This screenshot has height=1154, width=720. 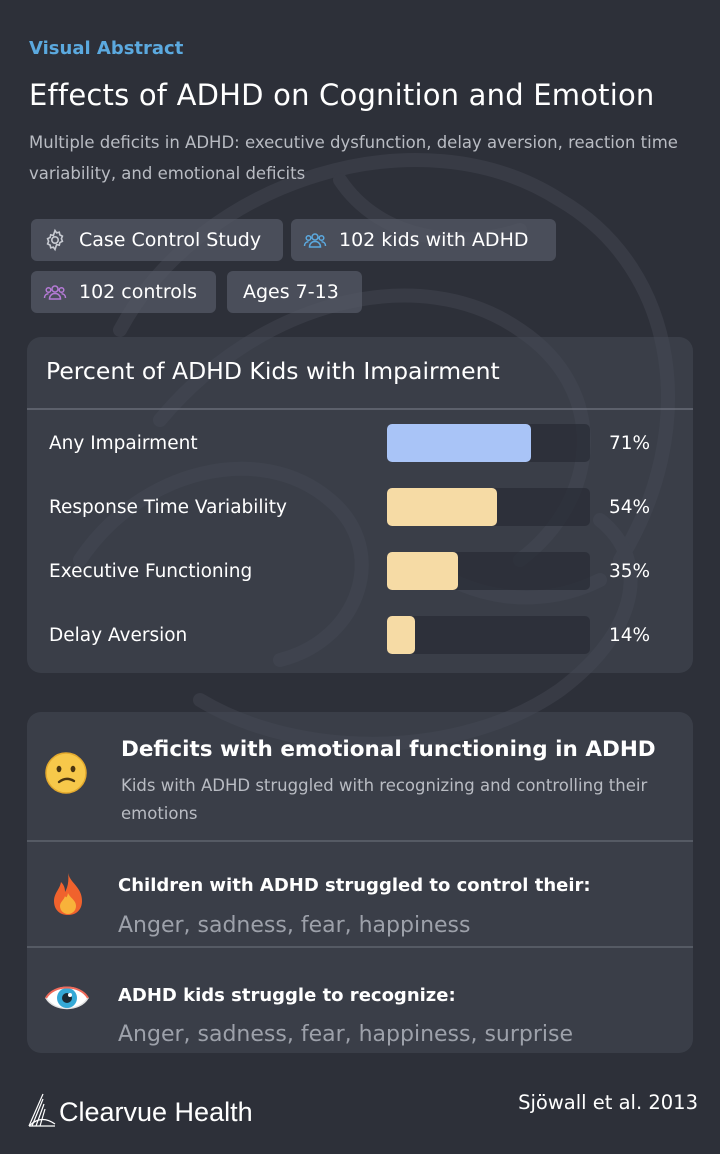 I want to click on age-range-chip: Ages 7-13, so click(x=294, y=292).